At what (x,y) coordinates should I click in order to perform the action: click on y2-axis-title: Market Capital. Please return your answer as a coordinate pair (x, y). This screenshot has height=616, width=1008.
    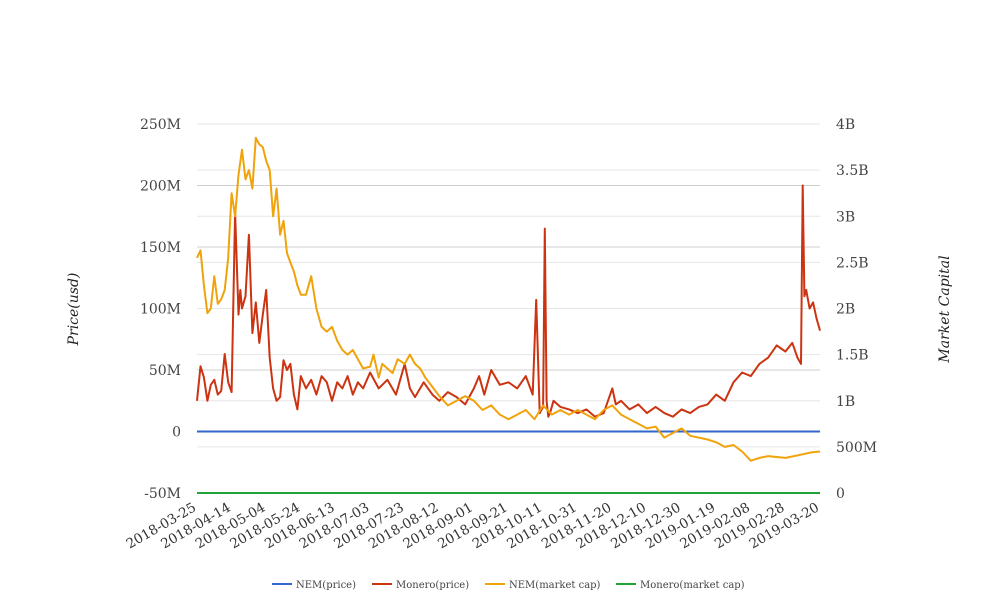
    Looking at the image, I should click on (945, 309).